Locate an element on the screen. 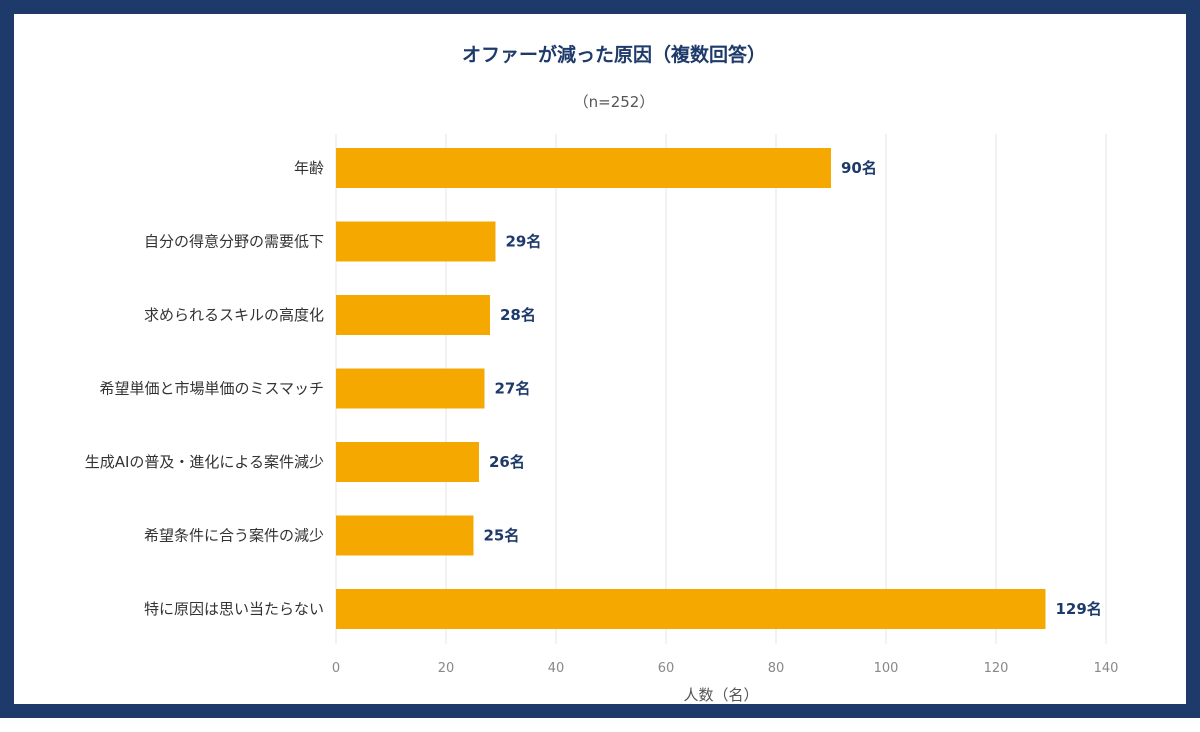  x-tick-label: 0 is located at coordinates (336, 668).